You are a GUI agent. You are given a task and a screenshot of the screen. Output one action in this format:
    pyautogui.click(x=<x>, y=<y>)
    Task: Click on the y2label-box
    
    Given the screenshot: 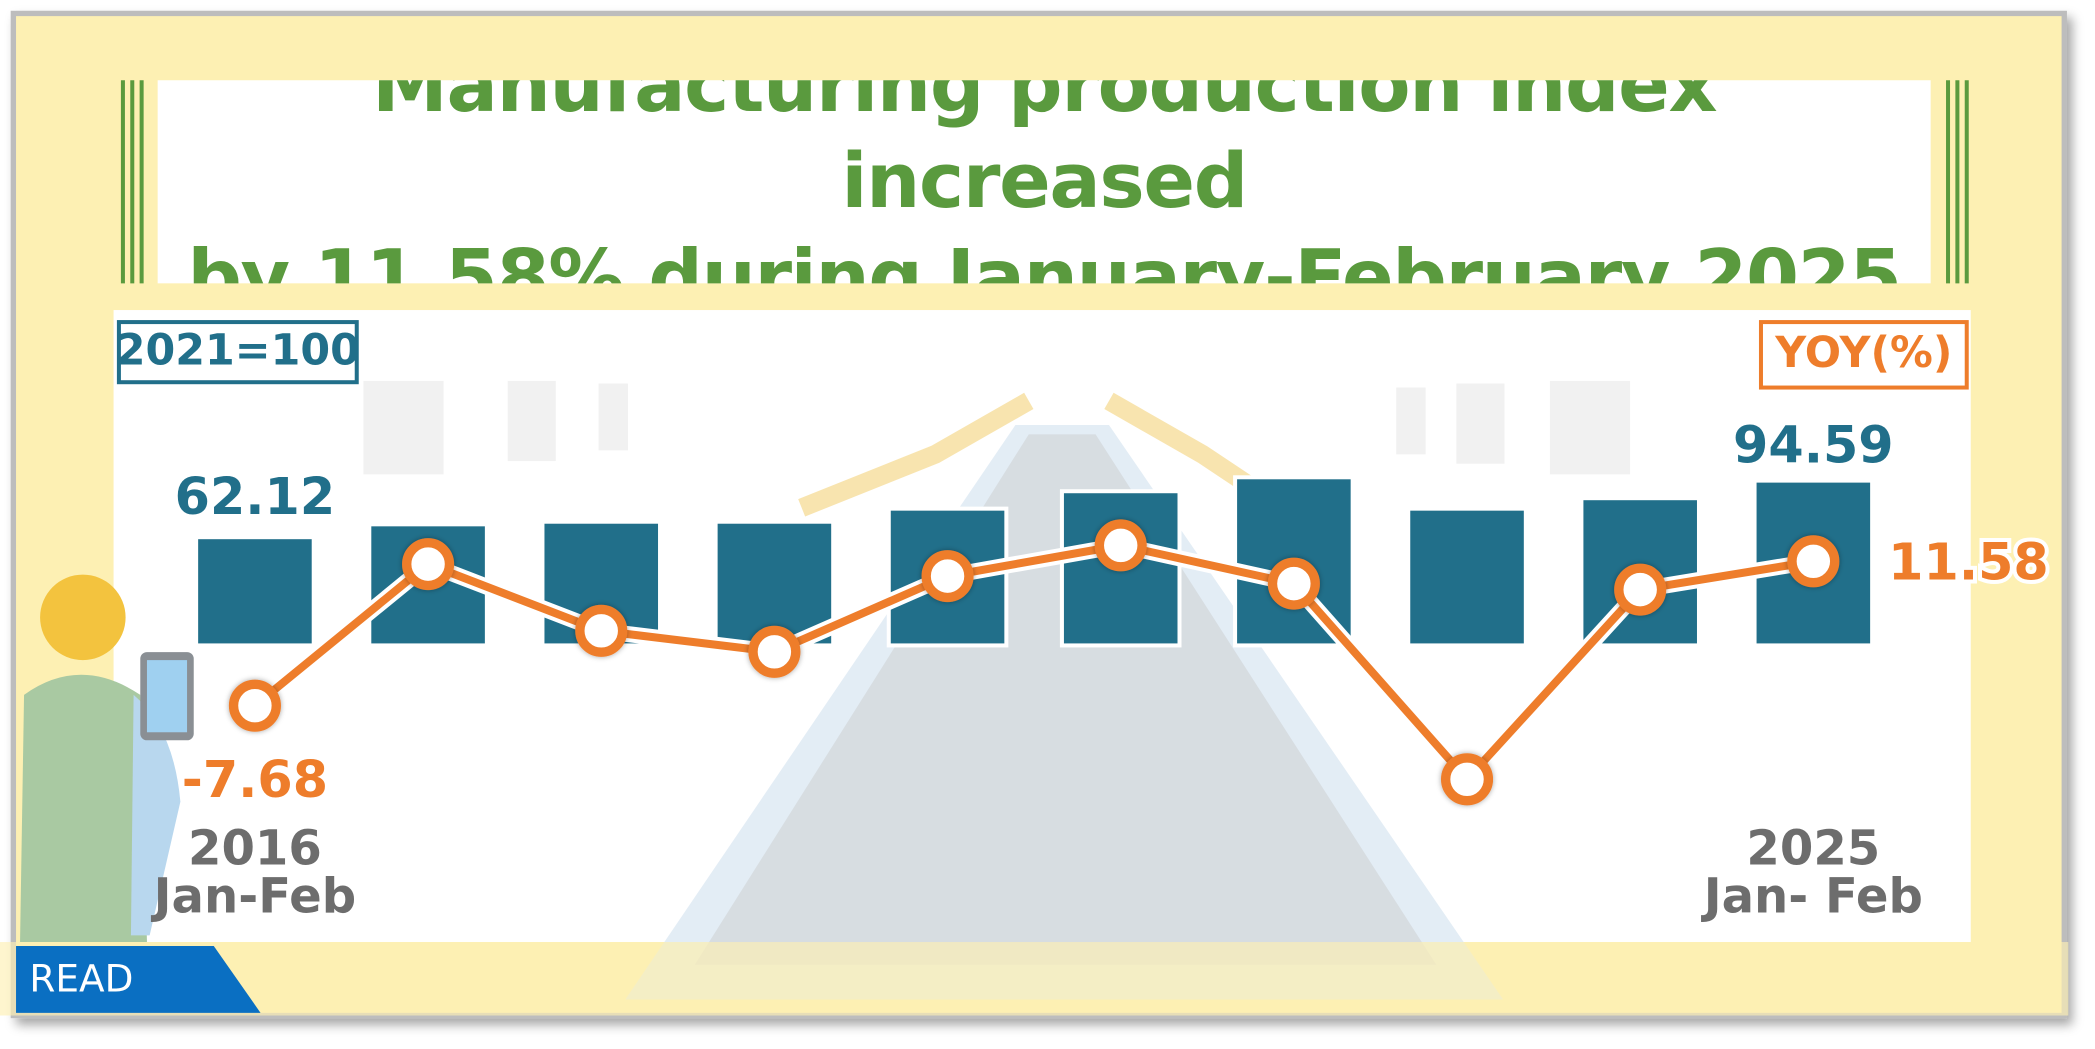 What is the action you would take?
    pyautogui.click(x=1863, y=355)
    